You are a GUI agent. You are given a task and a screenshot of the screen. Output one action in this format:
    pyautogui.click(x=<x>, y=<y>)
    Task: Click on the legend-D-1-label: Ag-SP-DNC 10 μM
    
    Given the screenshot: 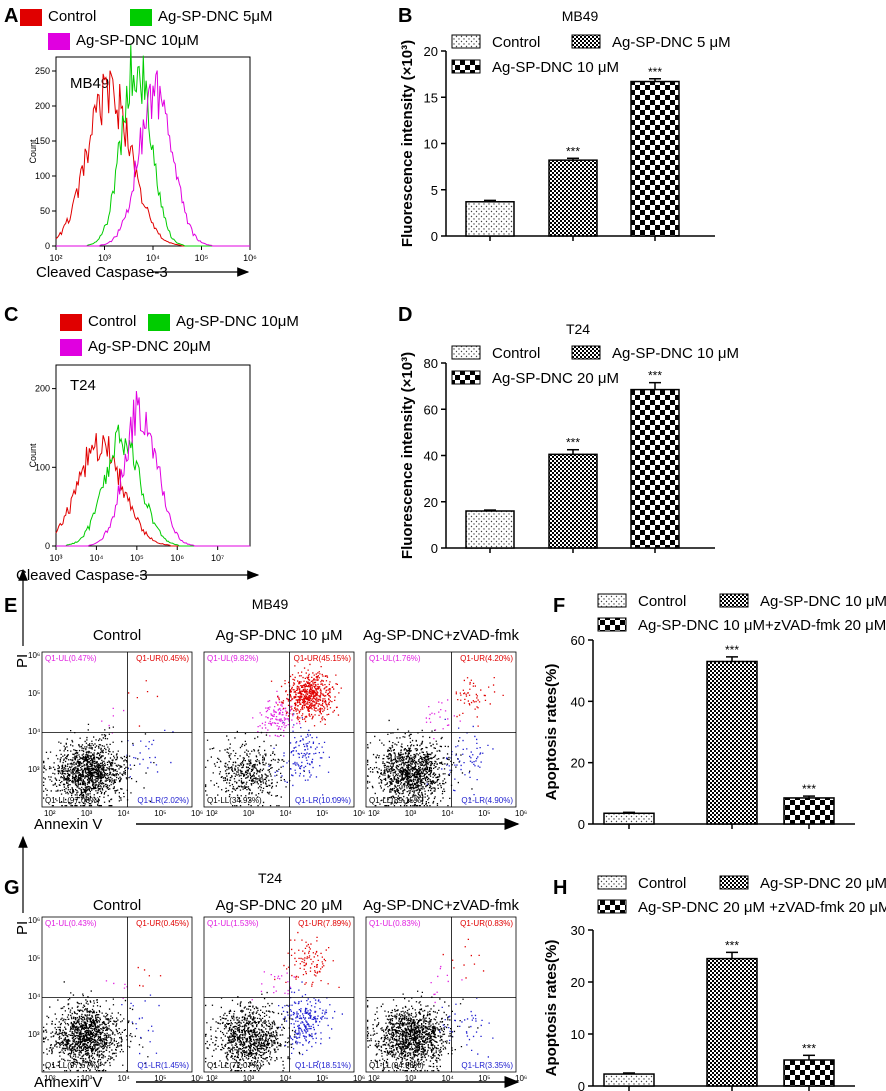 What is the action you would take?
    pyautogui.click(x=675, y=353)
    